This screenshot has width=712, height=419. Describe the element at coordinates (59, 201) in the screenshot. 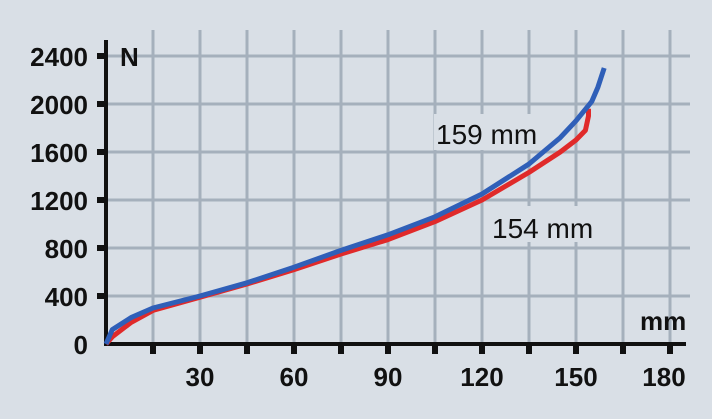

I see `y-tick-1200: 1200` at that location.